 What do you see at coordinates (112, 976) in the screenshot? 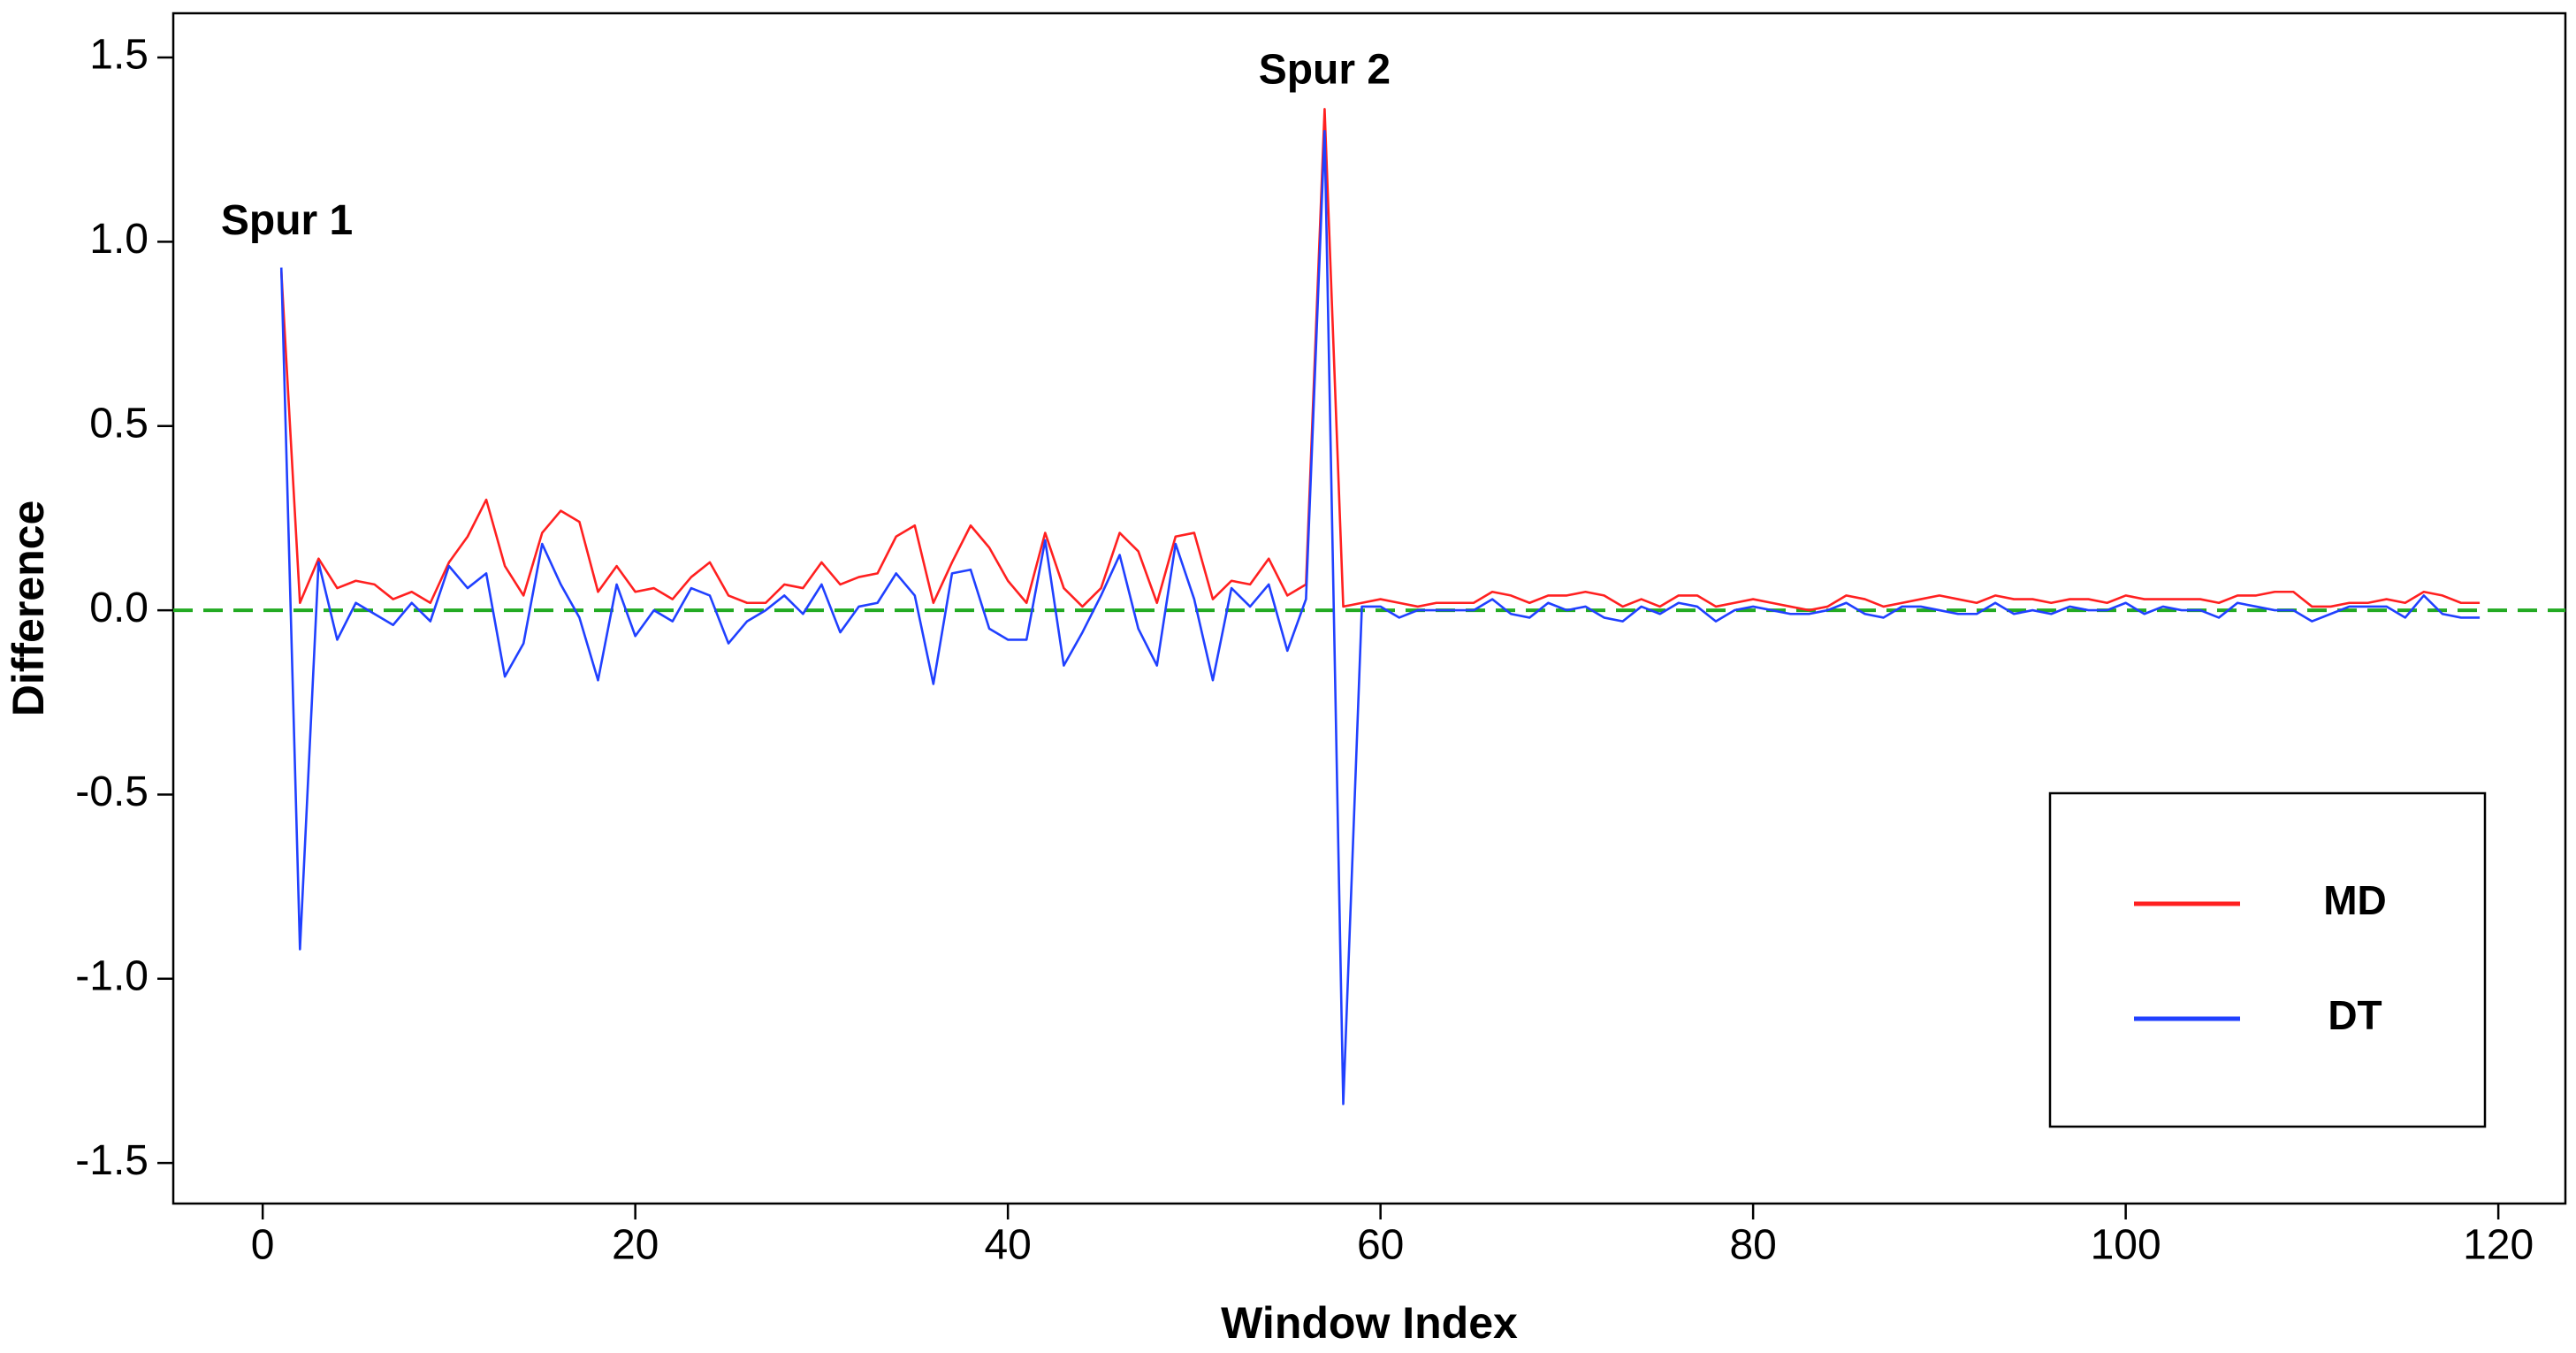
I see `y-tick-label: -1.0` at bounding box center [112, 976].